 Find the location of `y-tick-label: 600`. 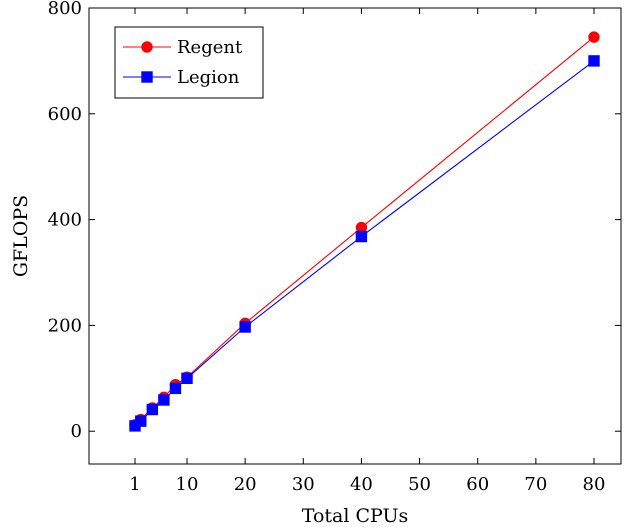

y-tick-label: 600 is located at coordinates (65, 114).